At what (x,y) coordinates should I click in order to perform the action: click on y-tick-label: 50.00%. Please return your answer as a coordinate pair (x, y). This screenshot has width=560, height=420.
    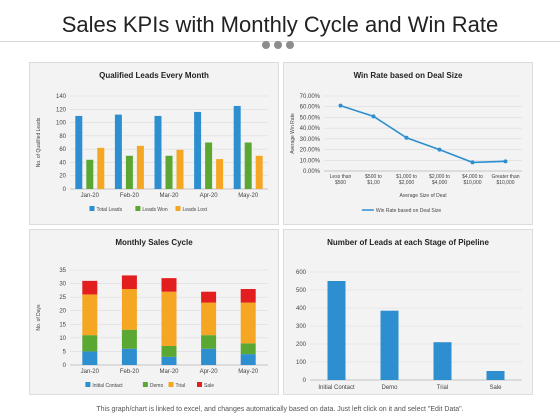
    Looking at the image, I should click on (310, 118).